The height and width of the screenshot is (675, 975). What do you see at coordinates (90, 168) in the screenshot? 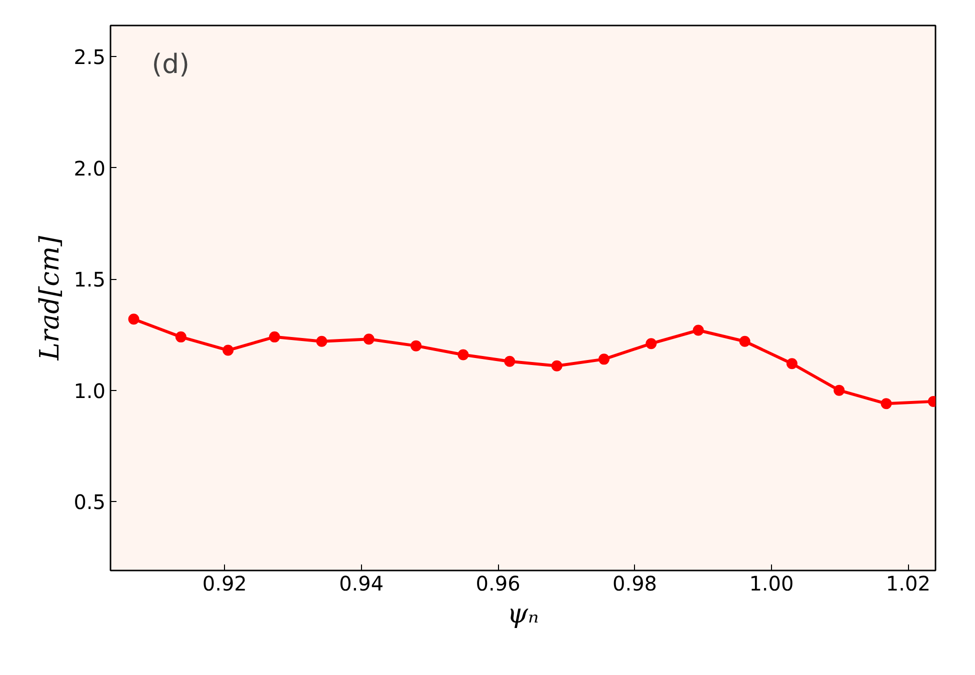
I see `y-tick-label: 2.0` at bounding box center [90, 168].